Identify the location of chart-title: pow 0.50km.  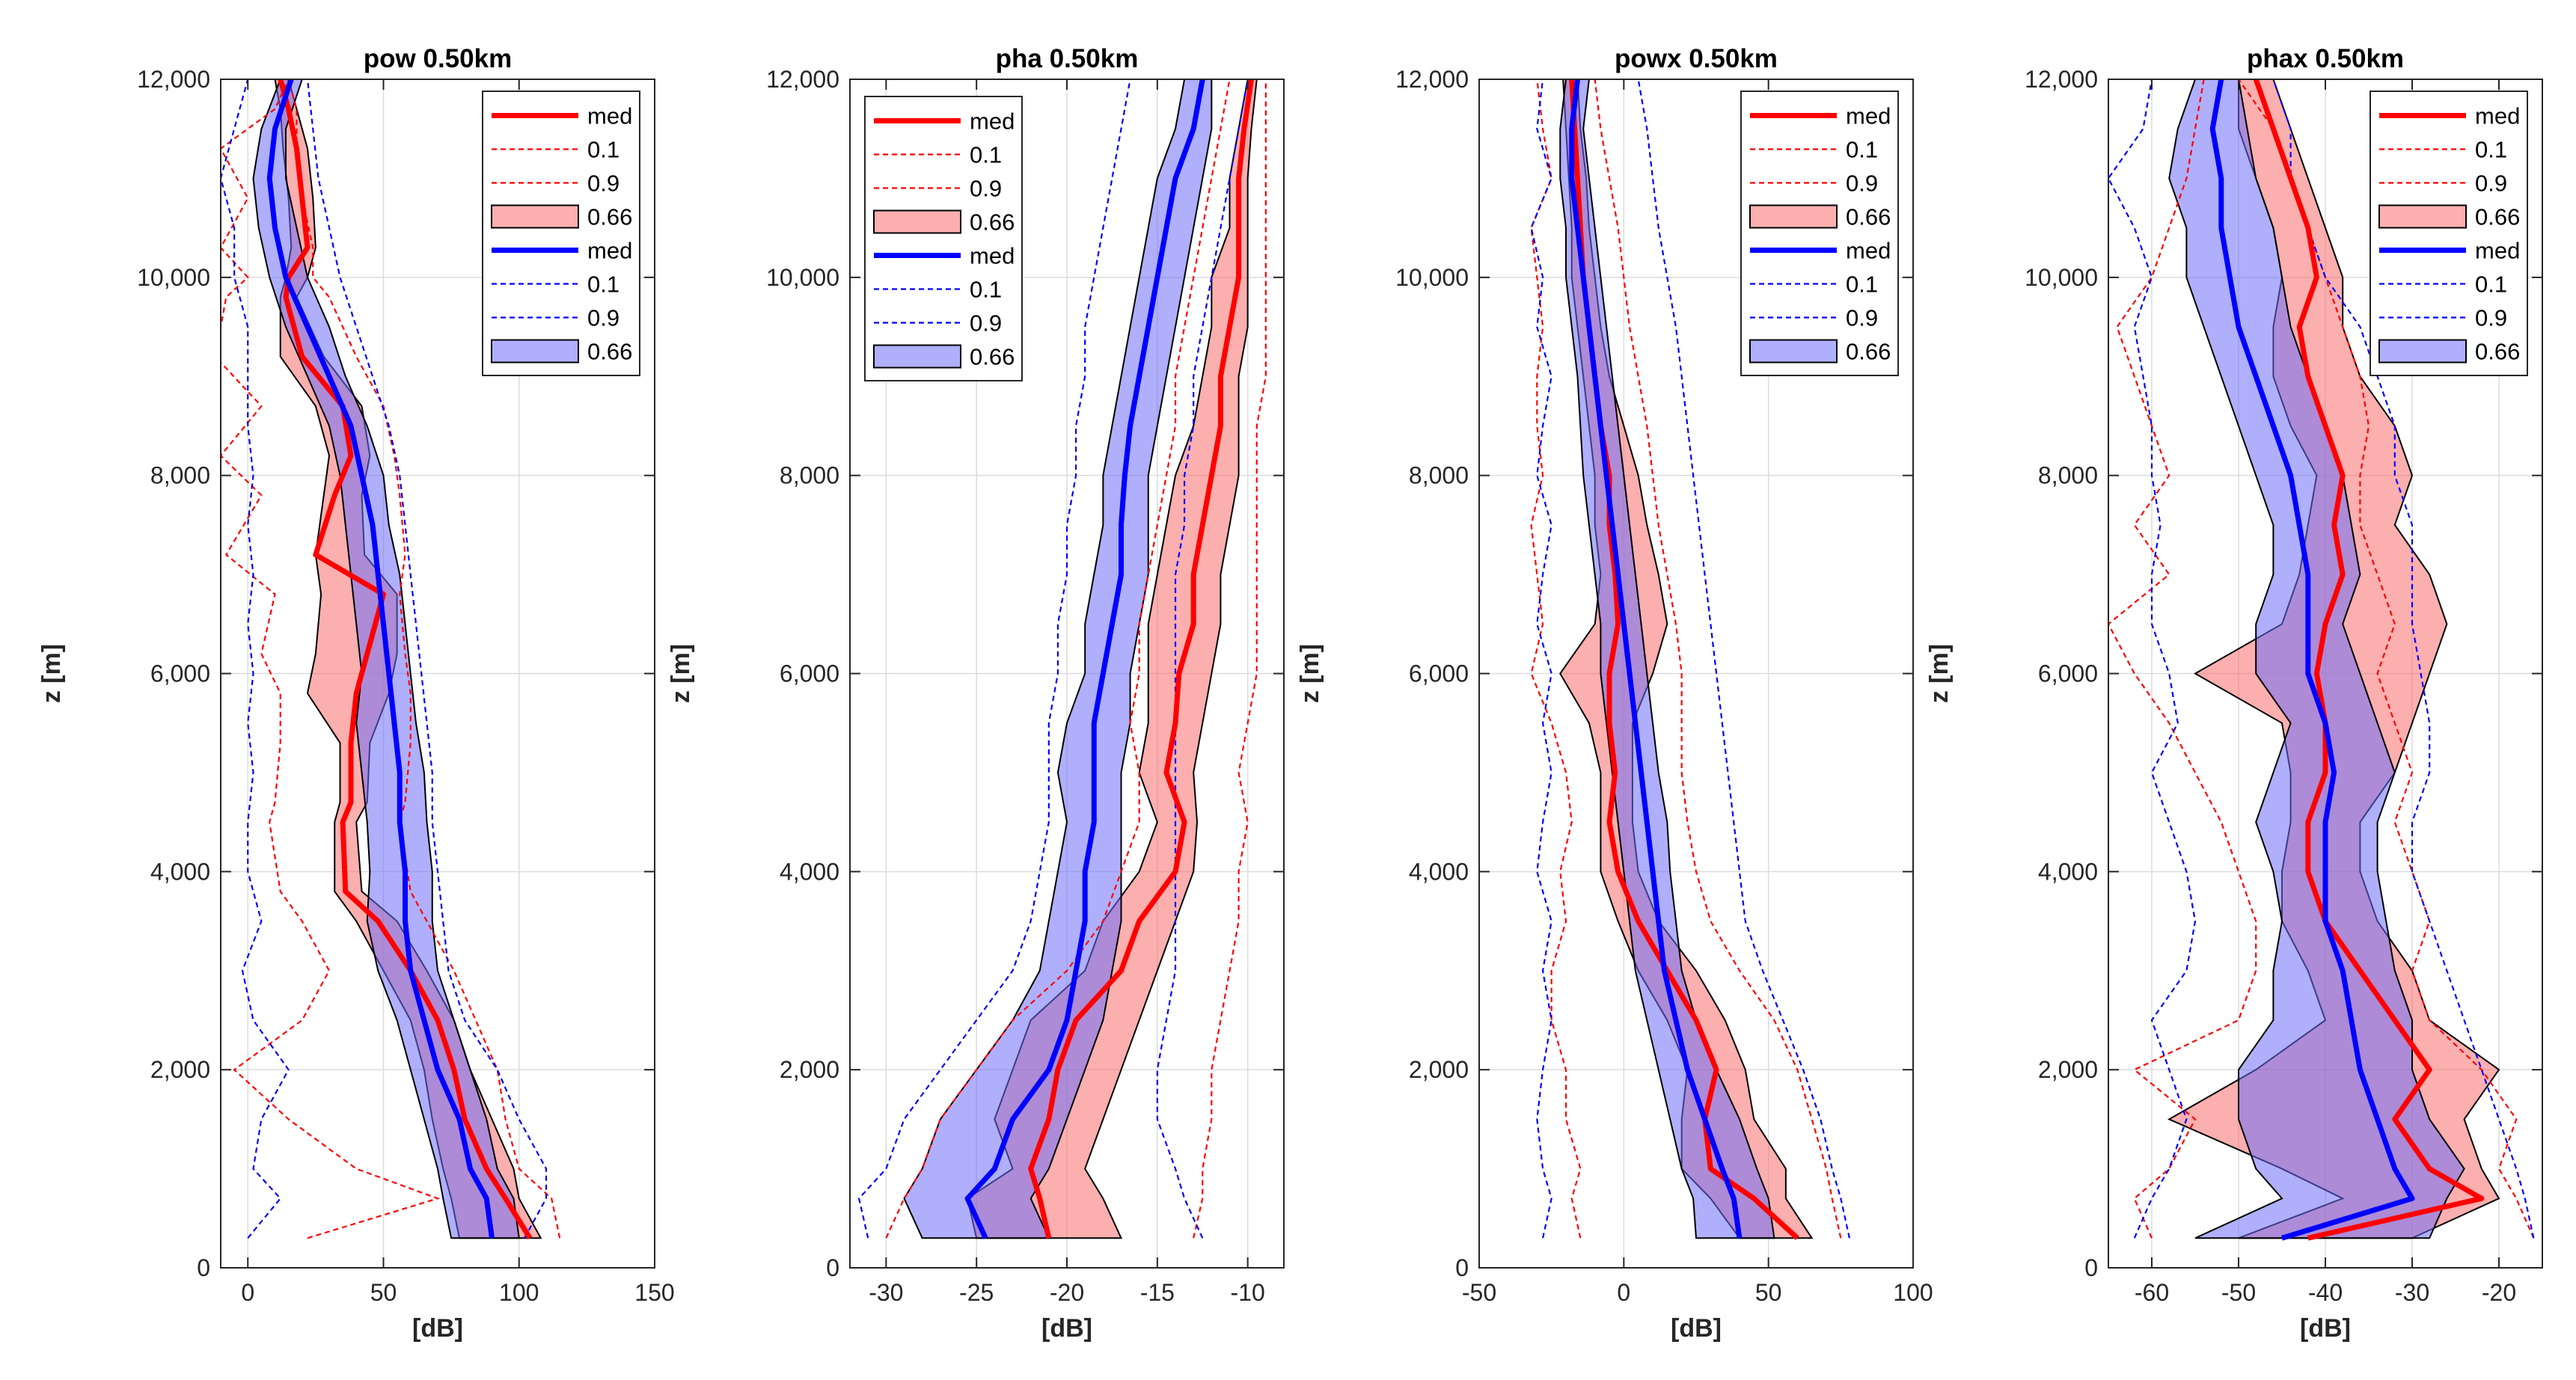
(438, 58).